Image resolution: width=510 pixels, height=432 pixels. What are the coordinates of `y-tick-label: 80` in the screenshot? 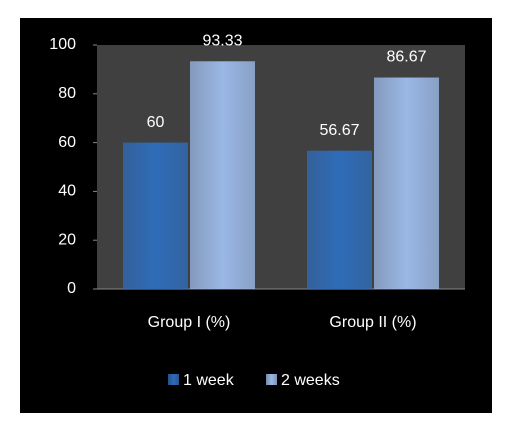 It's located at (67, 93).